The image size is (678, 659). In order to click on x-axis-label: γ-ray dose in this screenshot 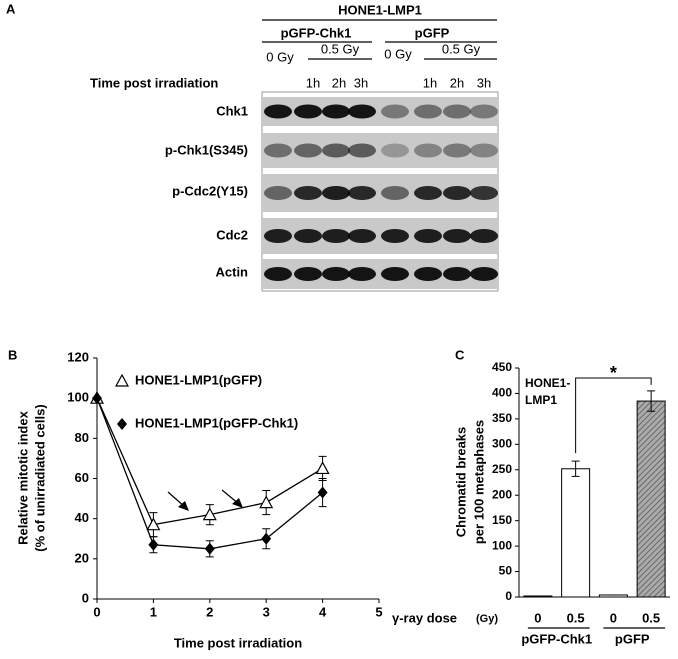, I will do `click(424, 617)`.